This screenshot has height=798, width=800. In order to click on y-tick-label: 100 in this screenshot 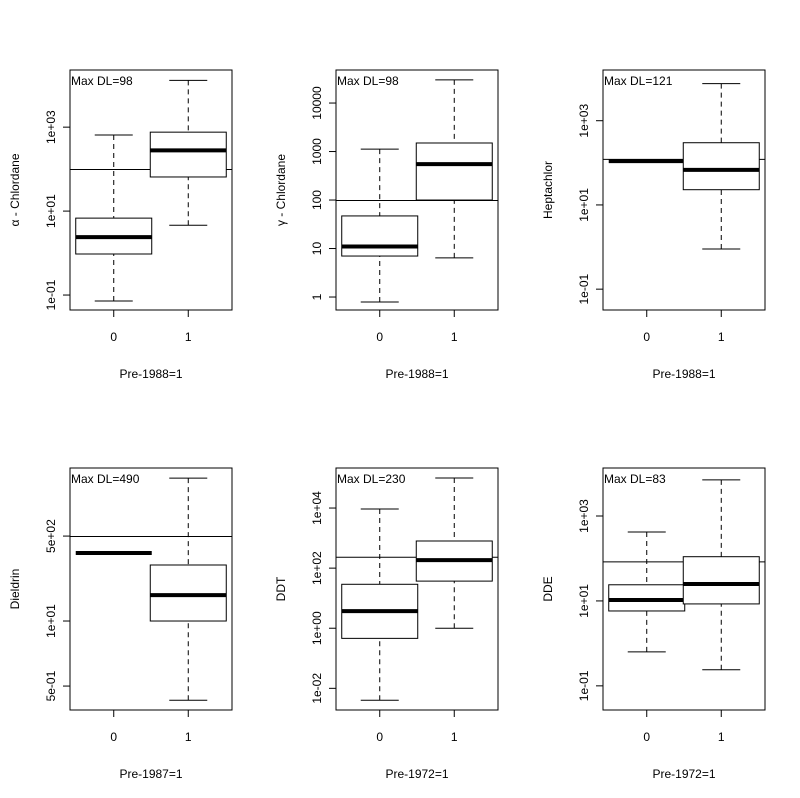, I will do `click(317, 200)`.